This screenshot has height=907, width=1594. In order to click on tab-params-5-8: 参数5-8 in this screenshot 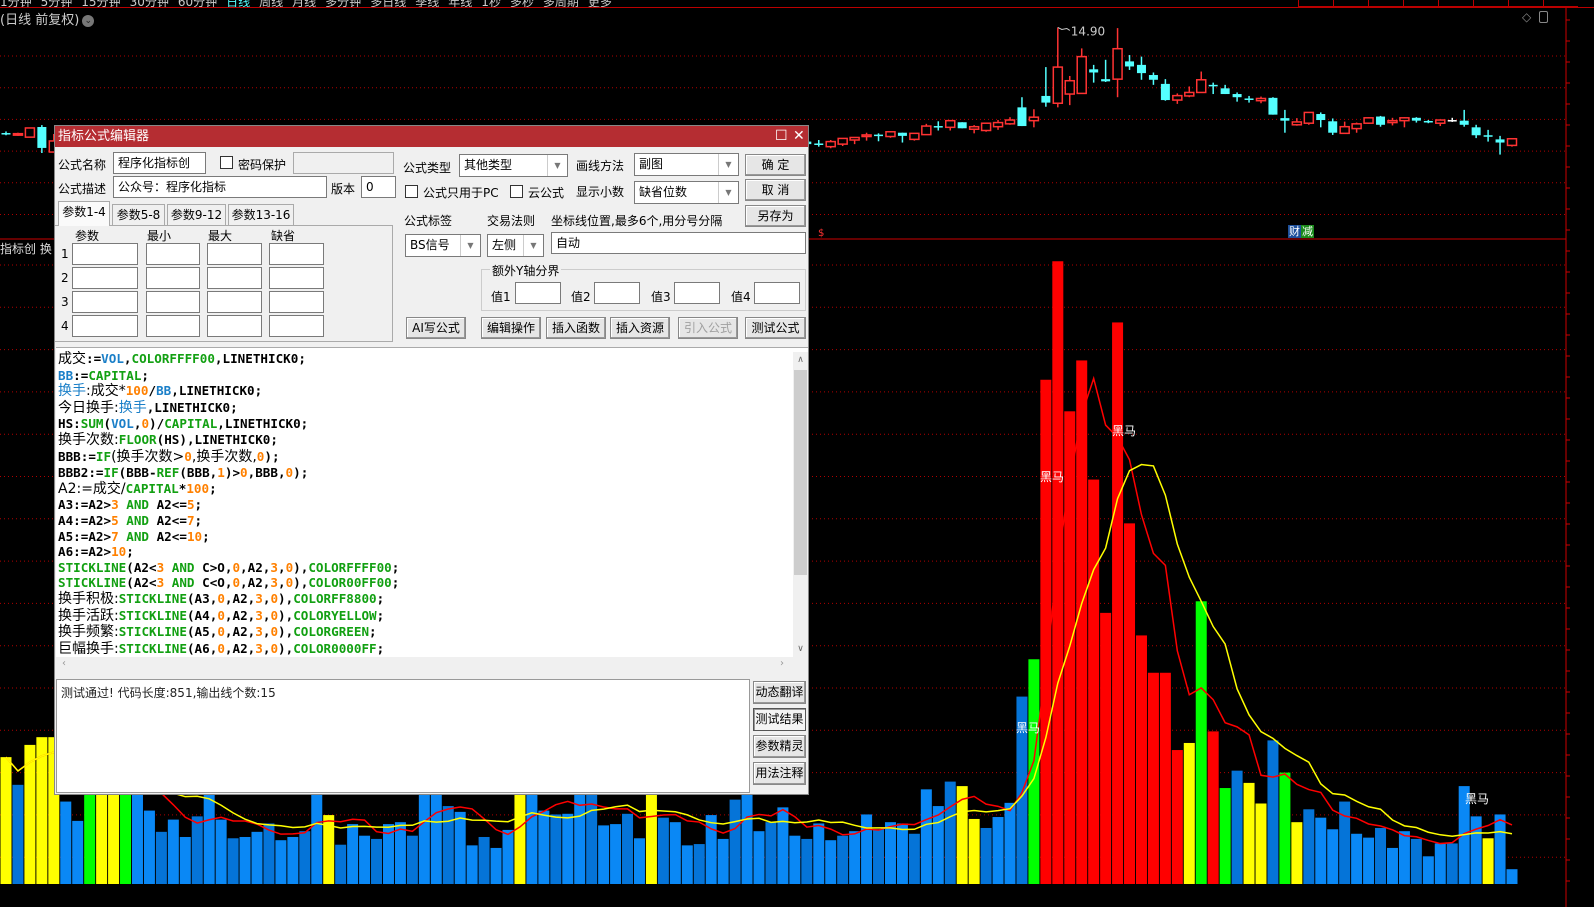, I will do `click(138, 215)`.